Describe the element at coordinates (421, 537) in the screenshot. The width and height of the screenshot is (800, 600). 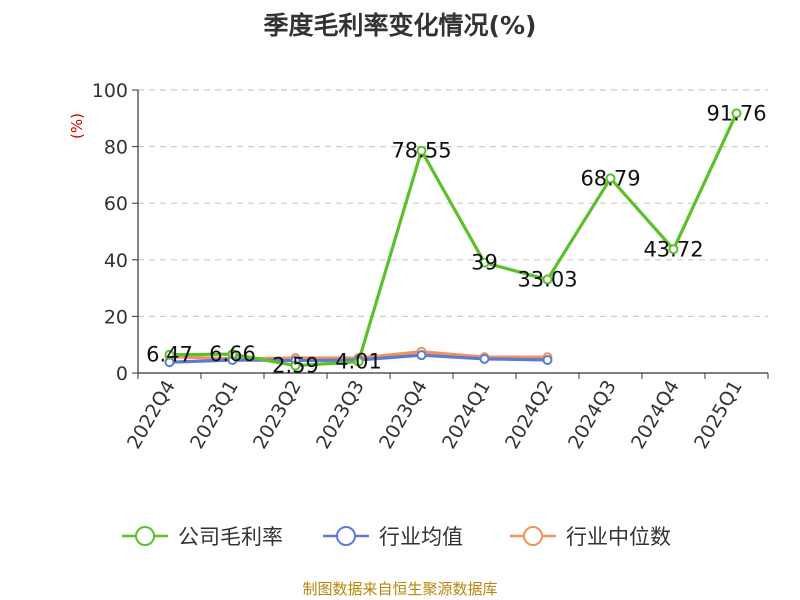
I see `legend-label: 行业均值` at that location.